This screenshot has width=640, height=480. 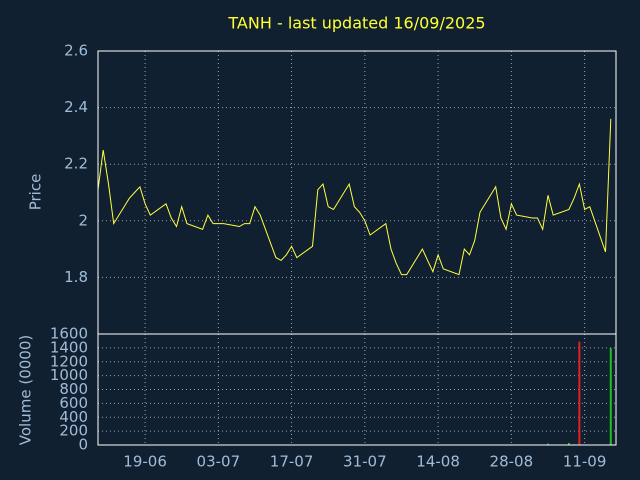 I want to click on x-tick-label: 31-07, so click(x=365, y=462).